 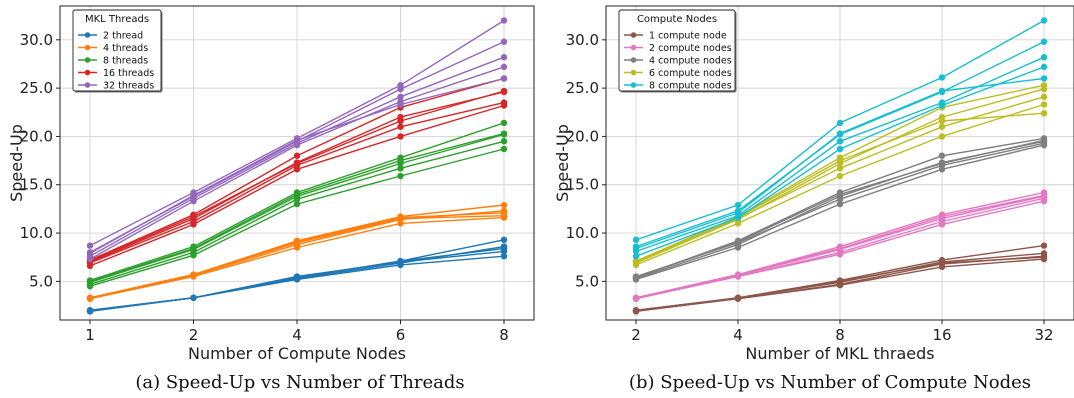 What do you see at coordinates (16, 163) in the screenshot?
I see `y-axis-label: Speed-Up` at bounding box center [16, 163].